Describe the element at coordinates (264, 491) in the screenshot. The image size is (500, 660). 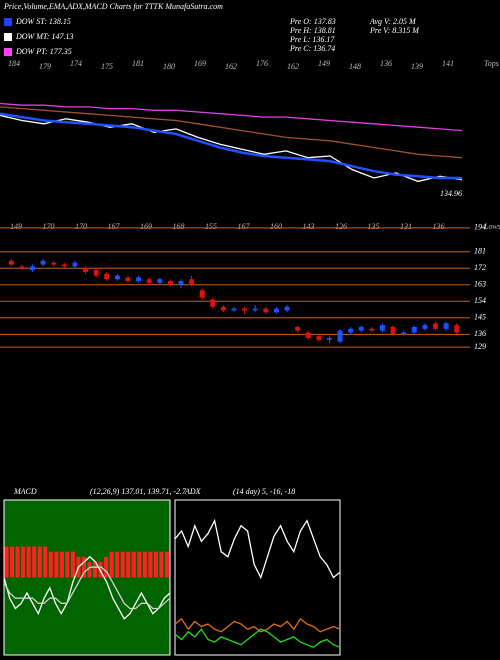
I see `panel-subtitle: (14 day) 5, -16, -18` at that location.